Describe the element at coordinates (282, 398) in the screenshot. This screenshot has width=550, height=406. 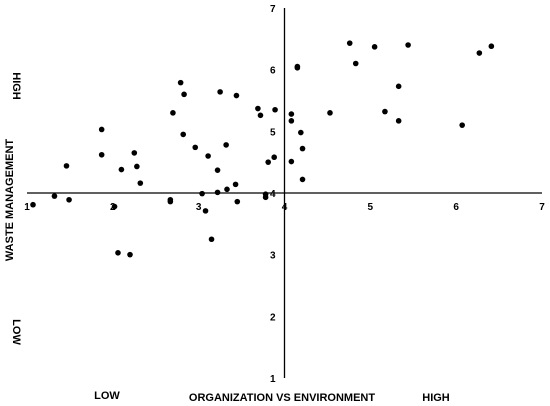
I see `x-axis-title: ORGANIZATION VS ENVIRONMENT` at that location.